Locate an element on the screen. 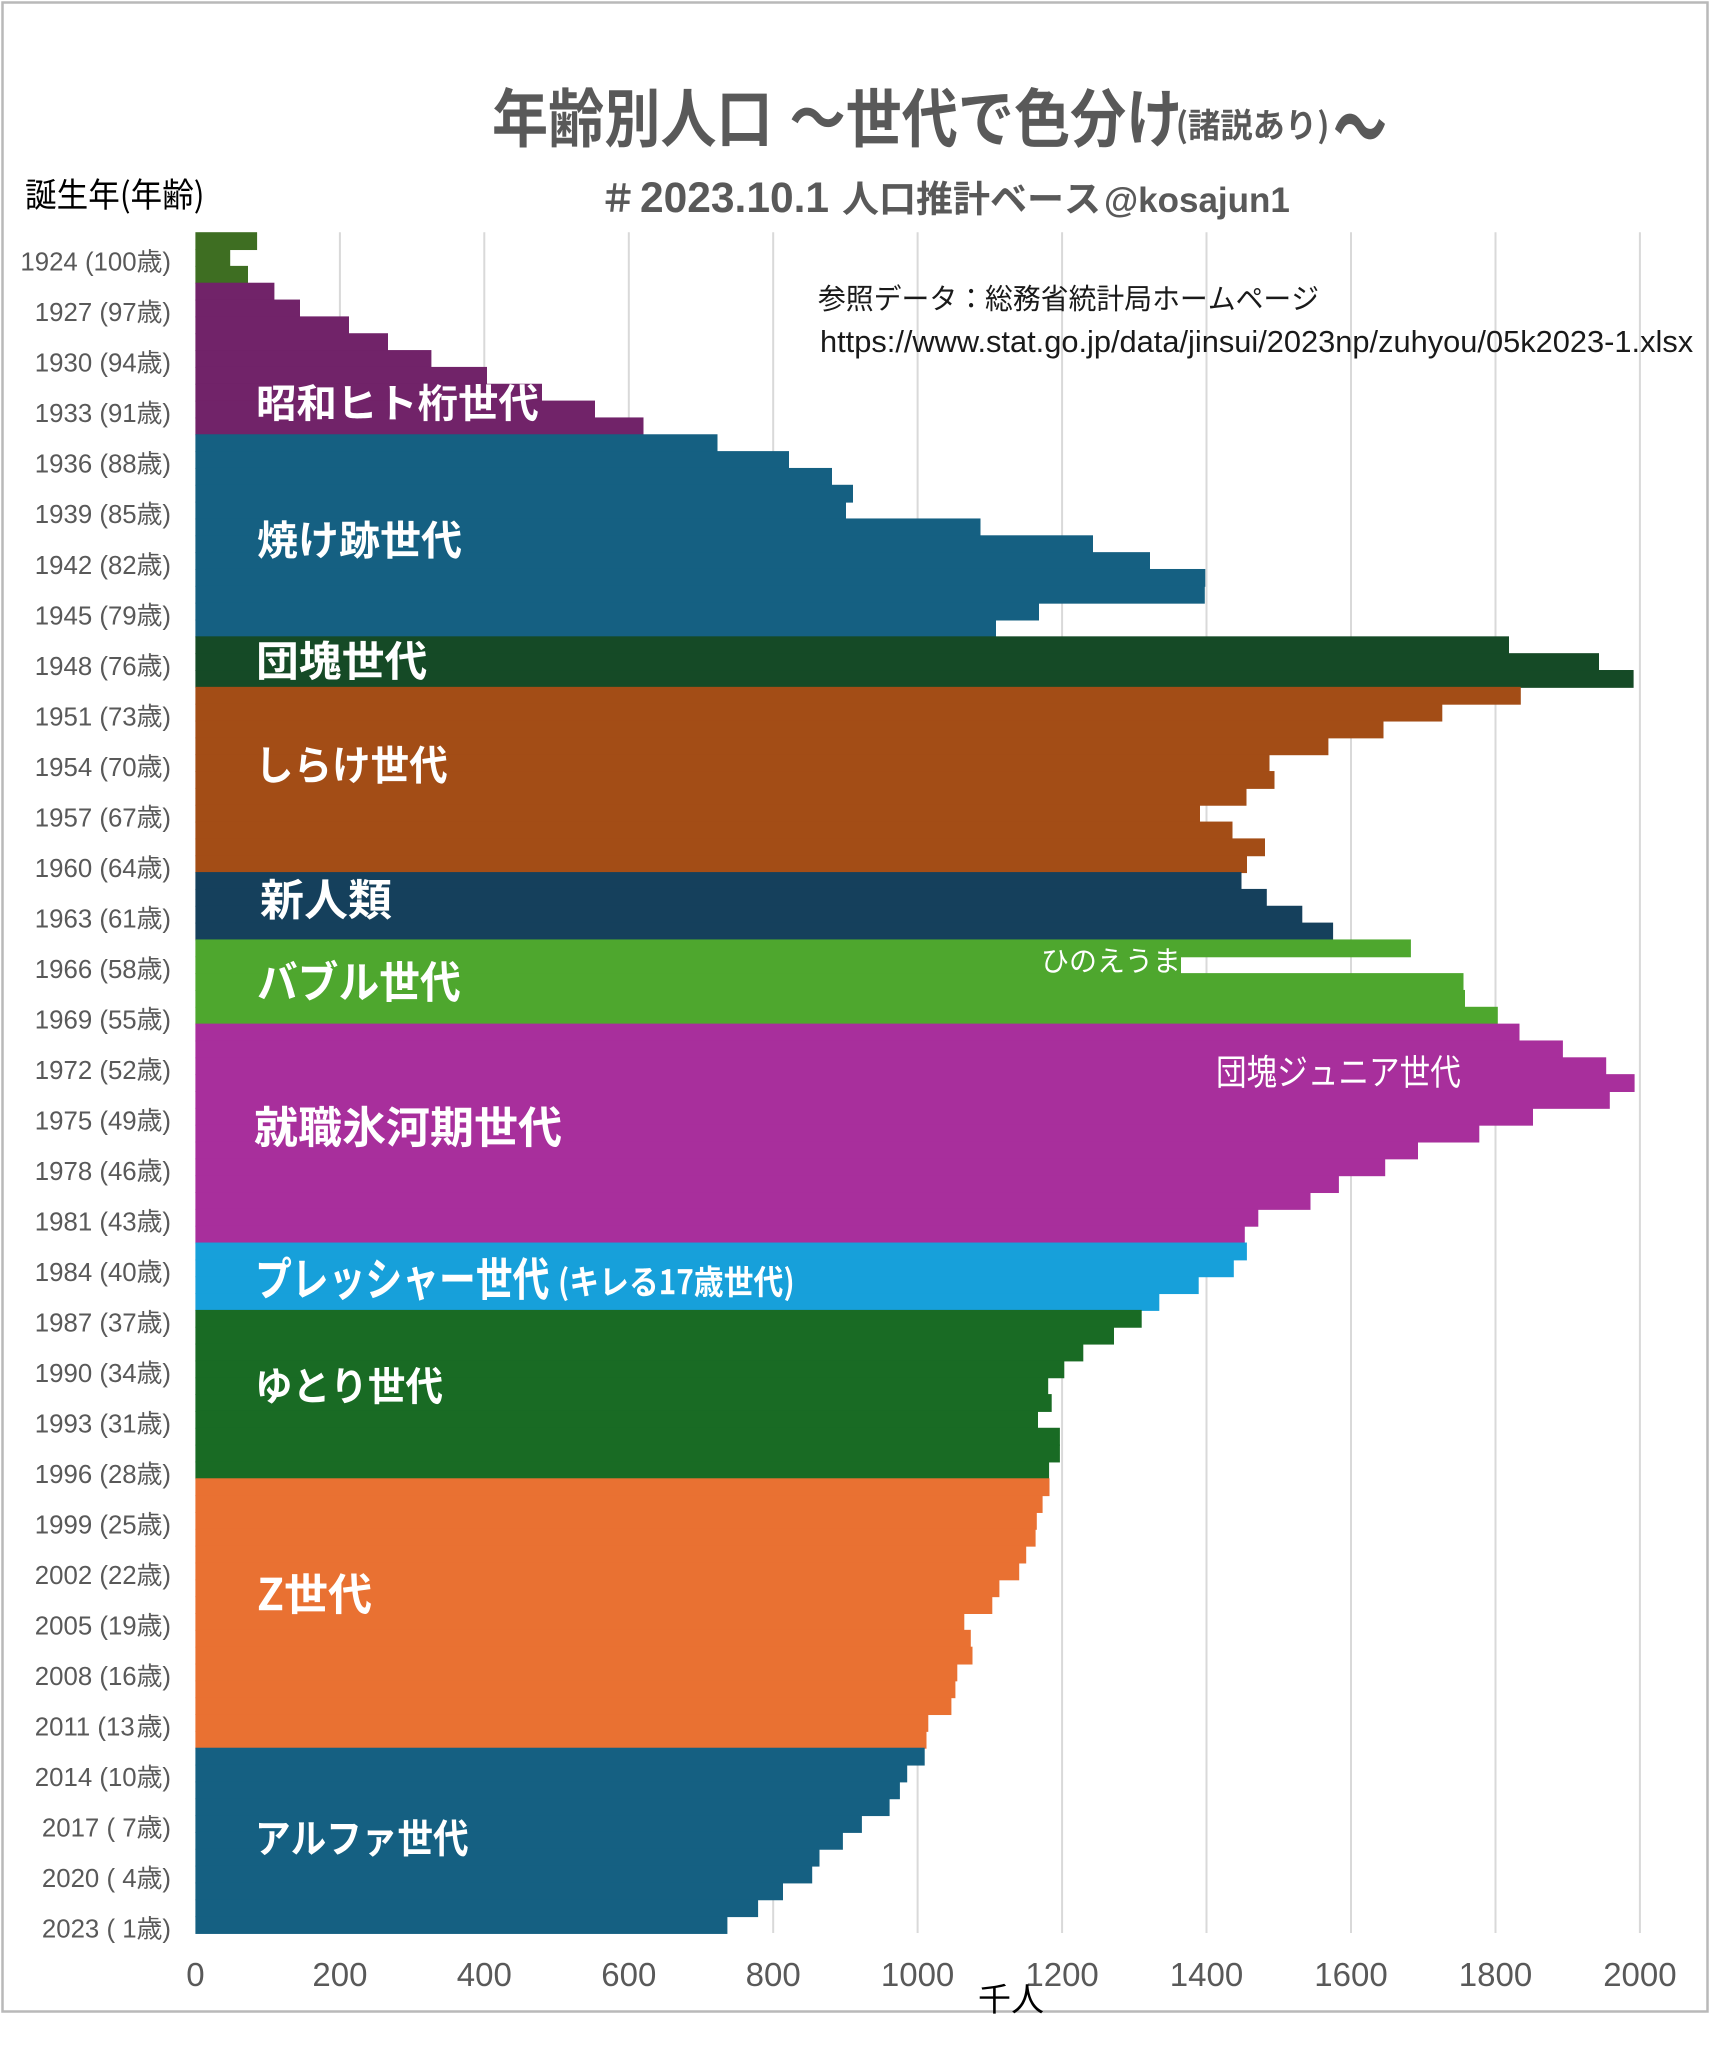 The image size is (1711, 2048). svg-text: 2011 (13 is located at coordinates (85, 1728).